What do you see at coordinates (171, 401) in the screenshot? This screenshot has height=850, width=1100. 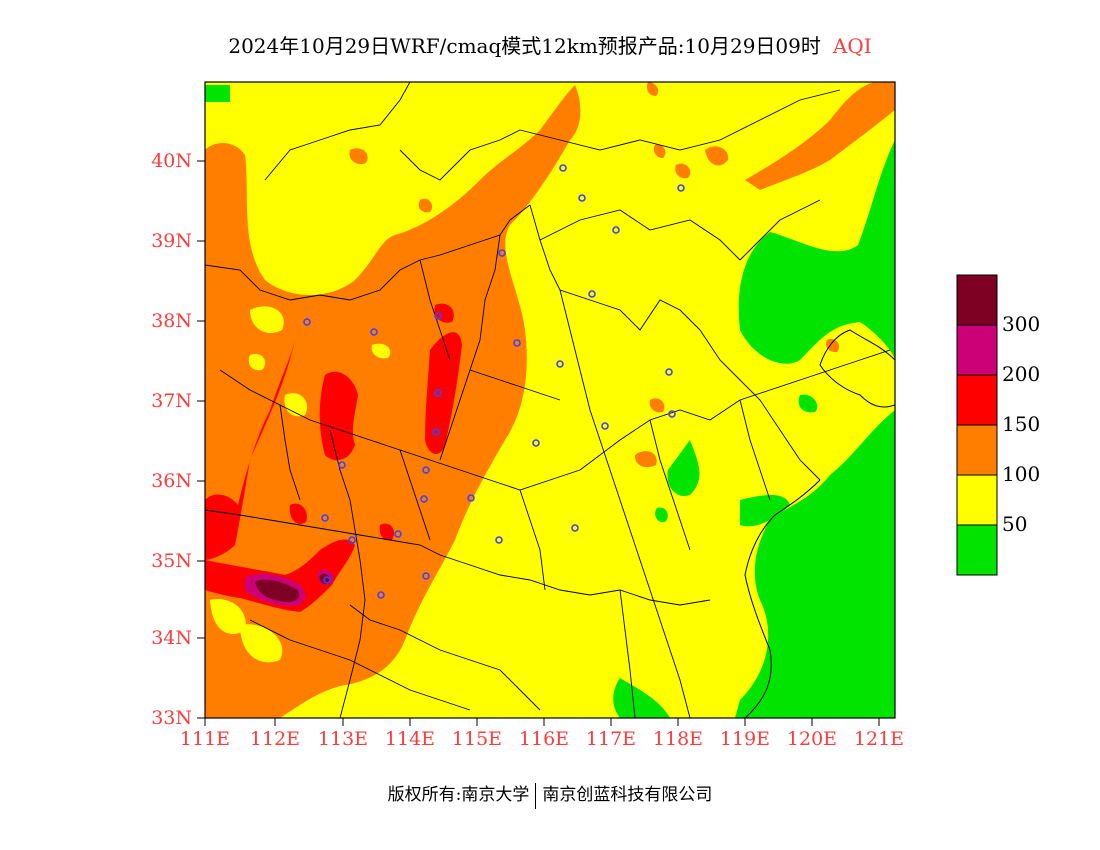 I see `y-tick-label: 37N` at bounding box center [171, 401].